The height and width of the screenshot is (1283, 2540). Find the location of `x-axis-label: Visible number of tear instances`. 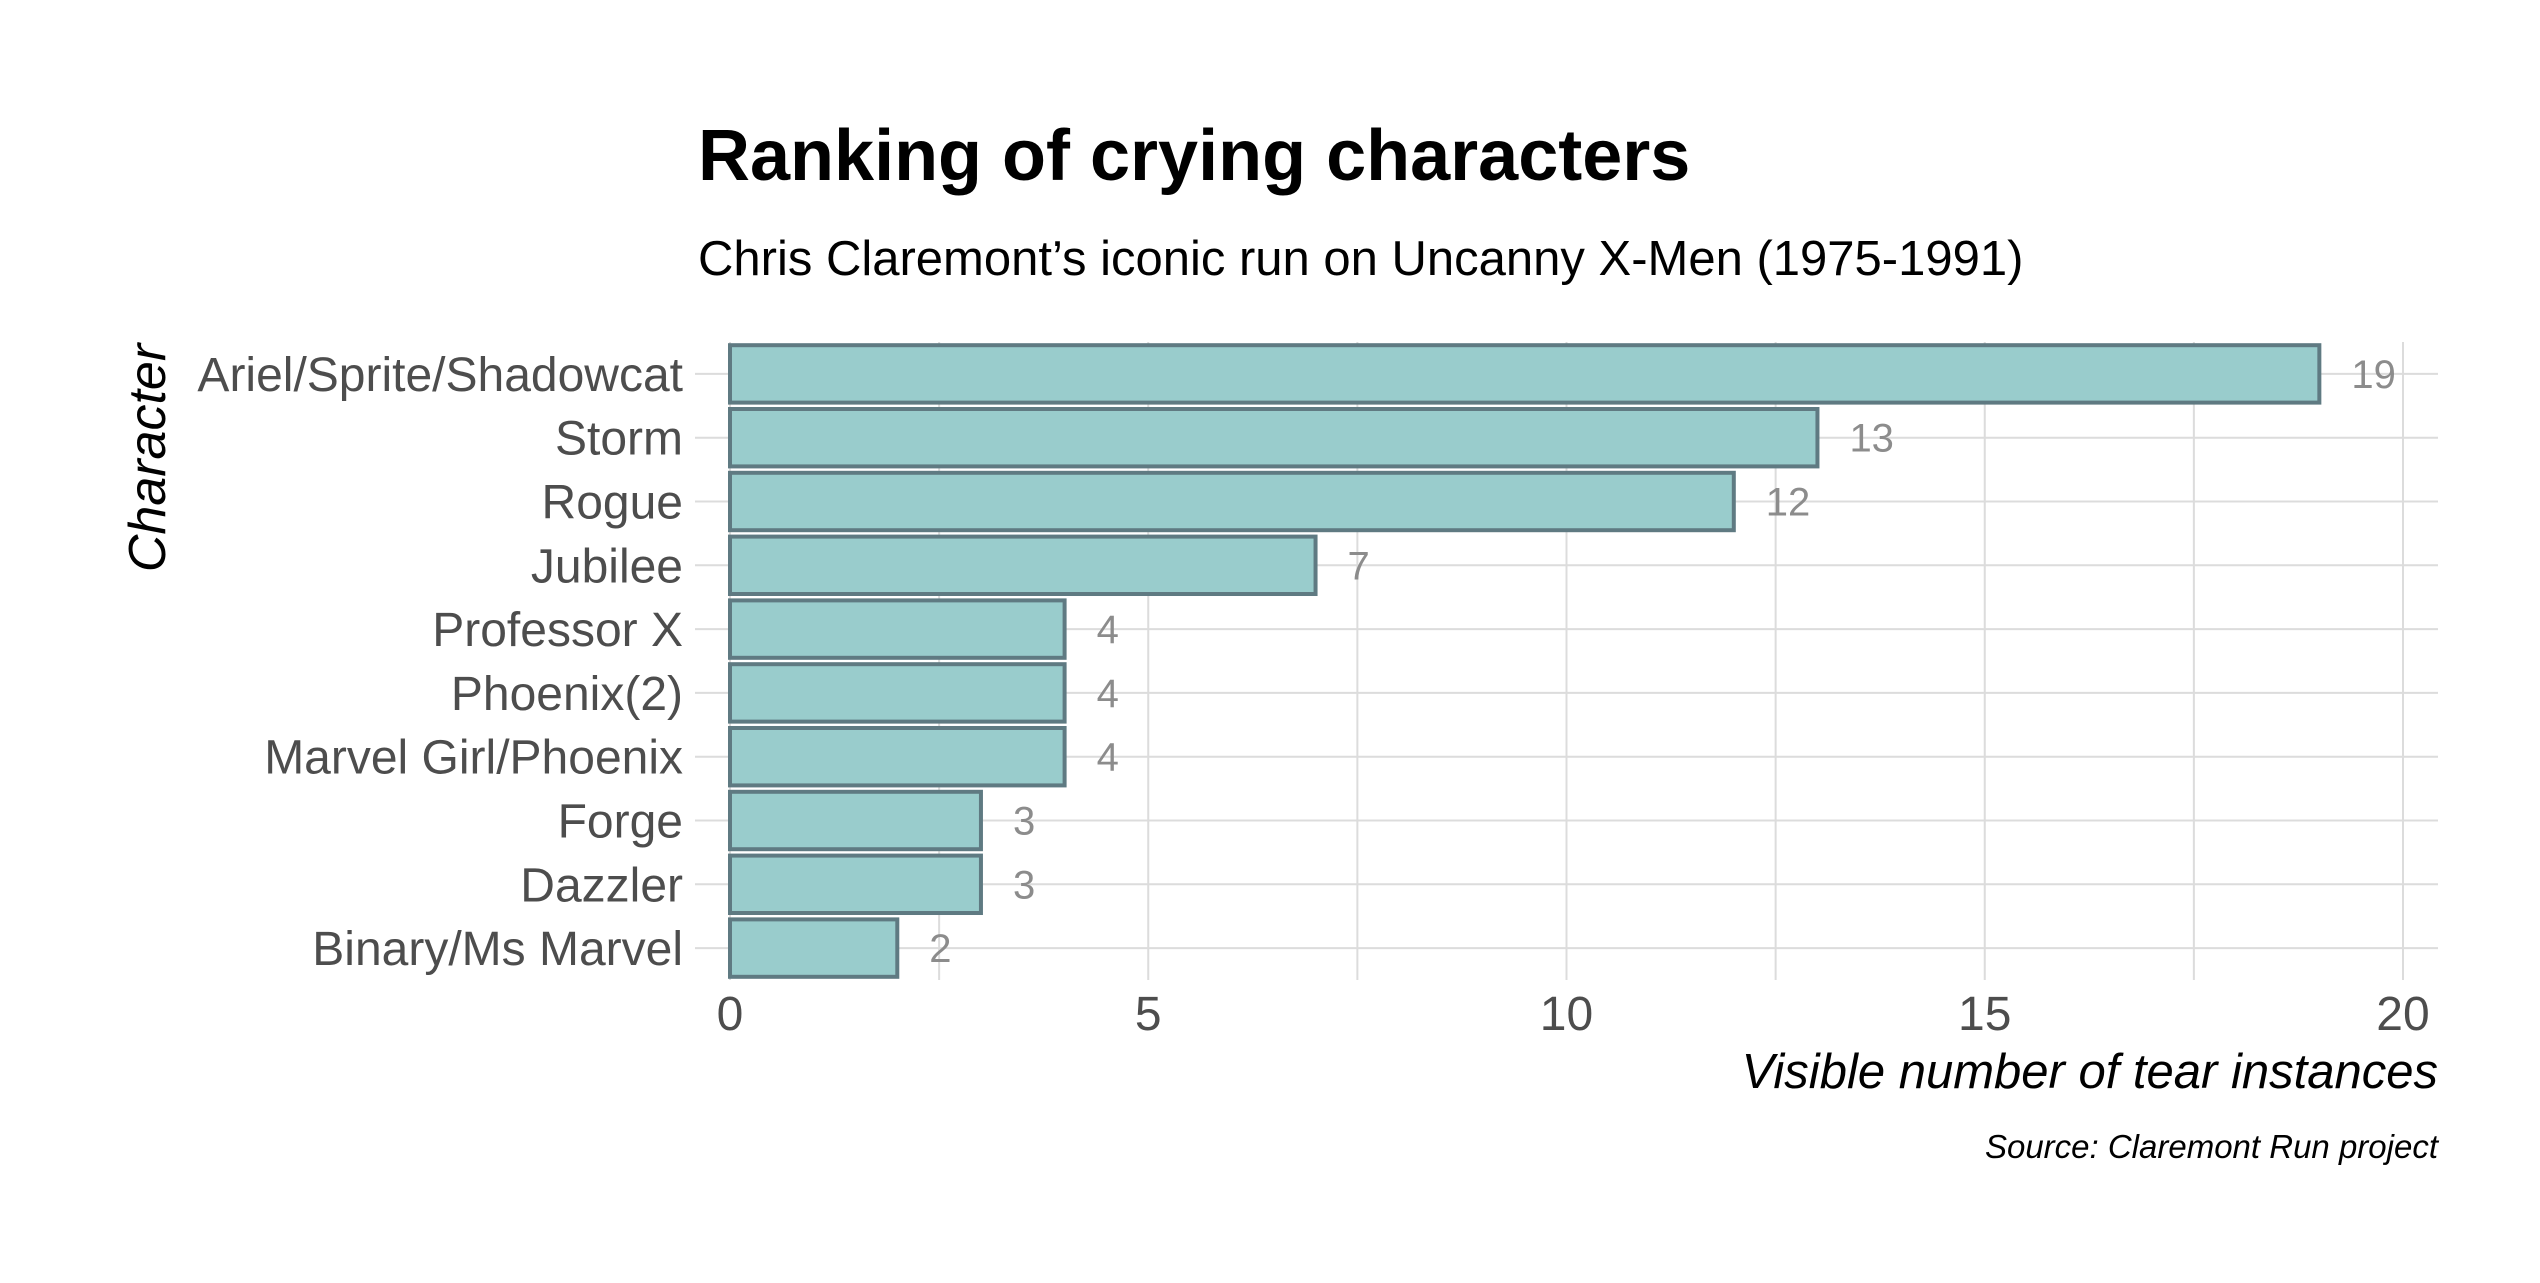

x-axis-label: Visible number of tear instances is located at coordinates (2090, 1072).